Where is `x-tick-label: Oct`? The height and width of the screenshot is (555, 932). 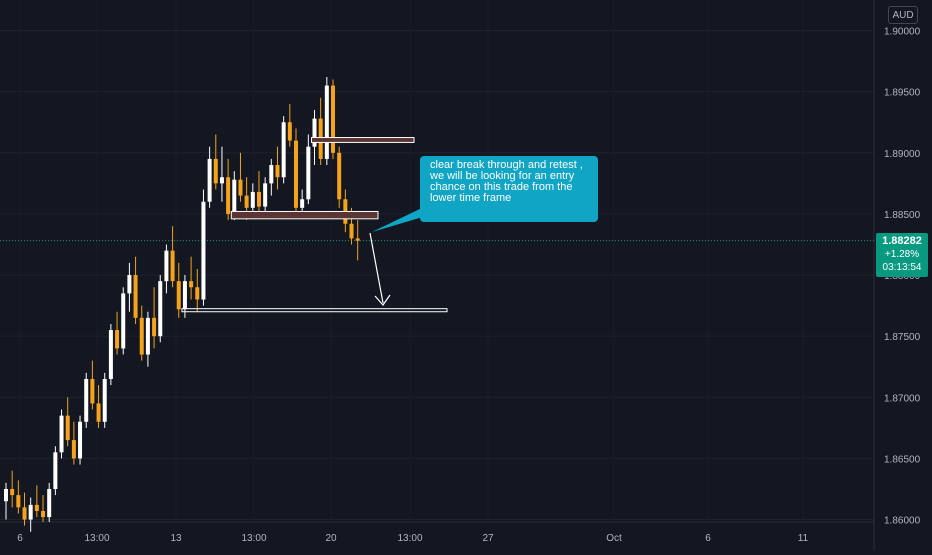
x-tick-label: Oct is located at coordinates (614, 538).